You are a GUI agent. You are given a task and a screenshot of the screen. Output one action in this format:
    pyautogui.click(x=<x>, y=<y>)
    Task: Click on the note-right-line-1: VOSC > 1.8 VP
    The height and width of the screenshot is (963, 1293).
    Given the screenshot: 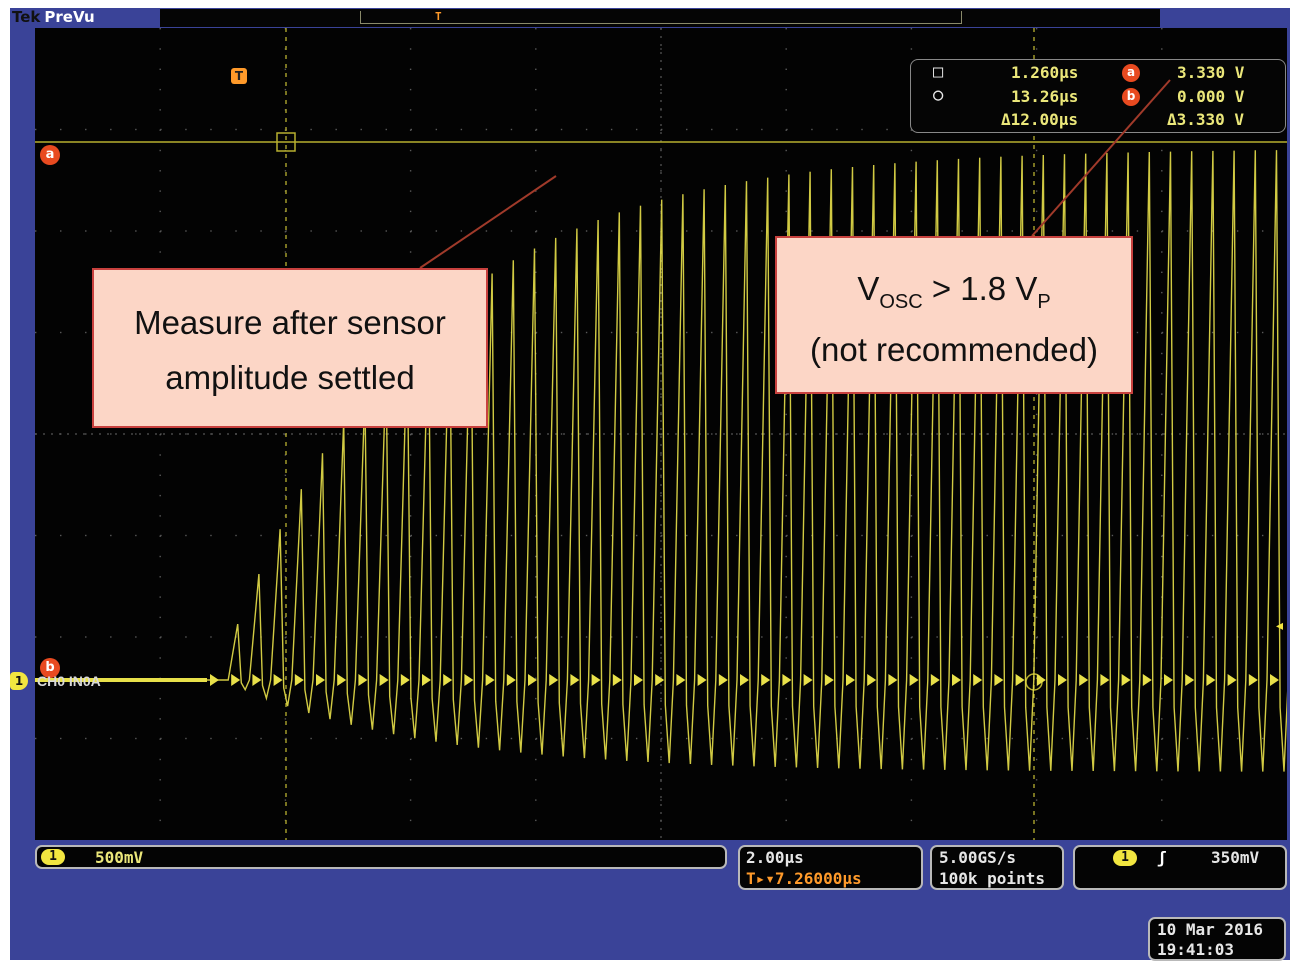 What is the action you would take?
    pyautogui.click(x=954, y=291)
    